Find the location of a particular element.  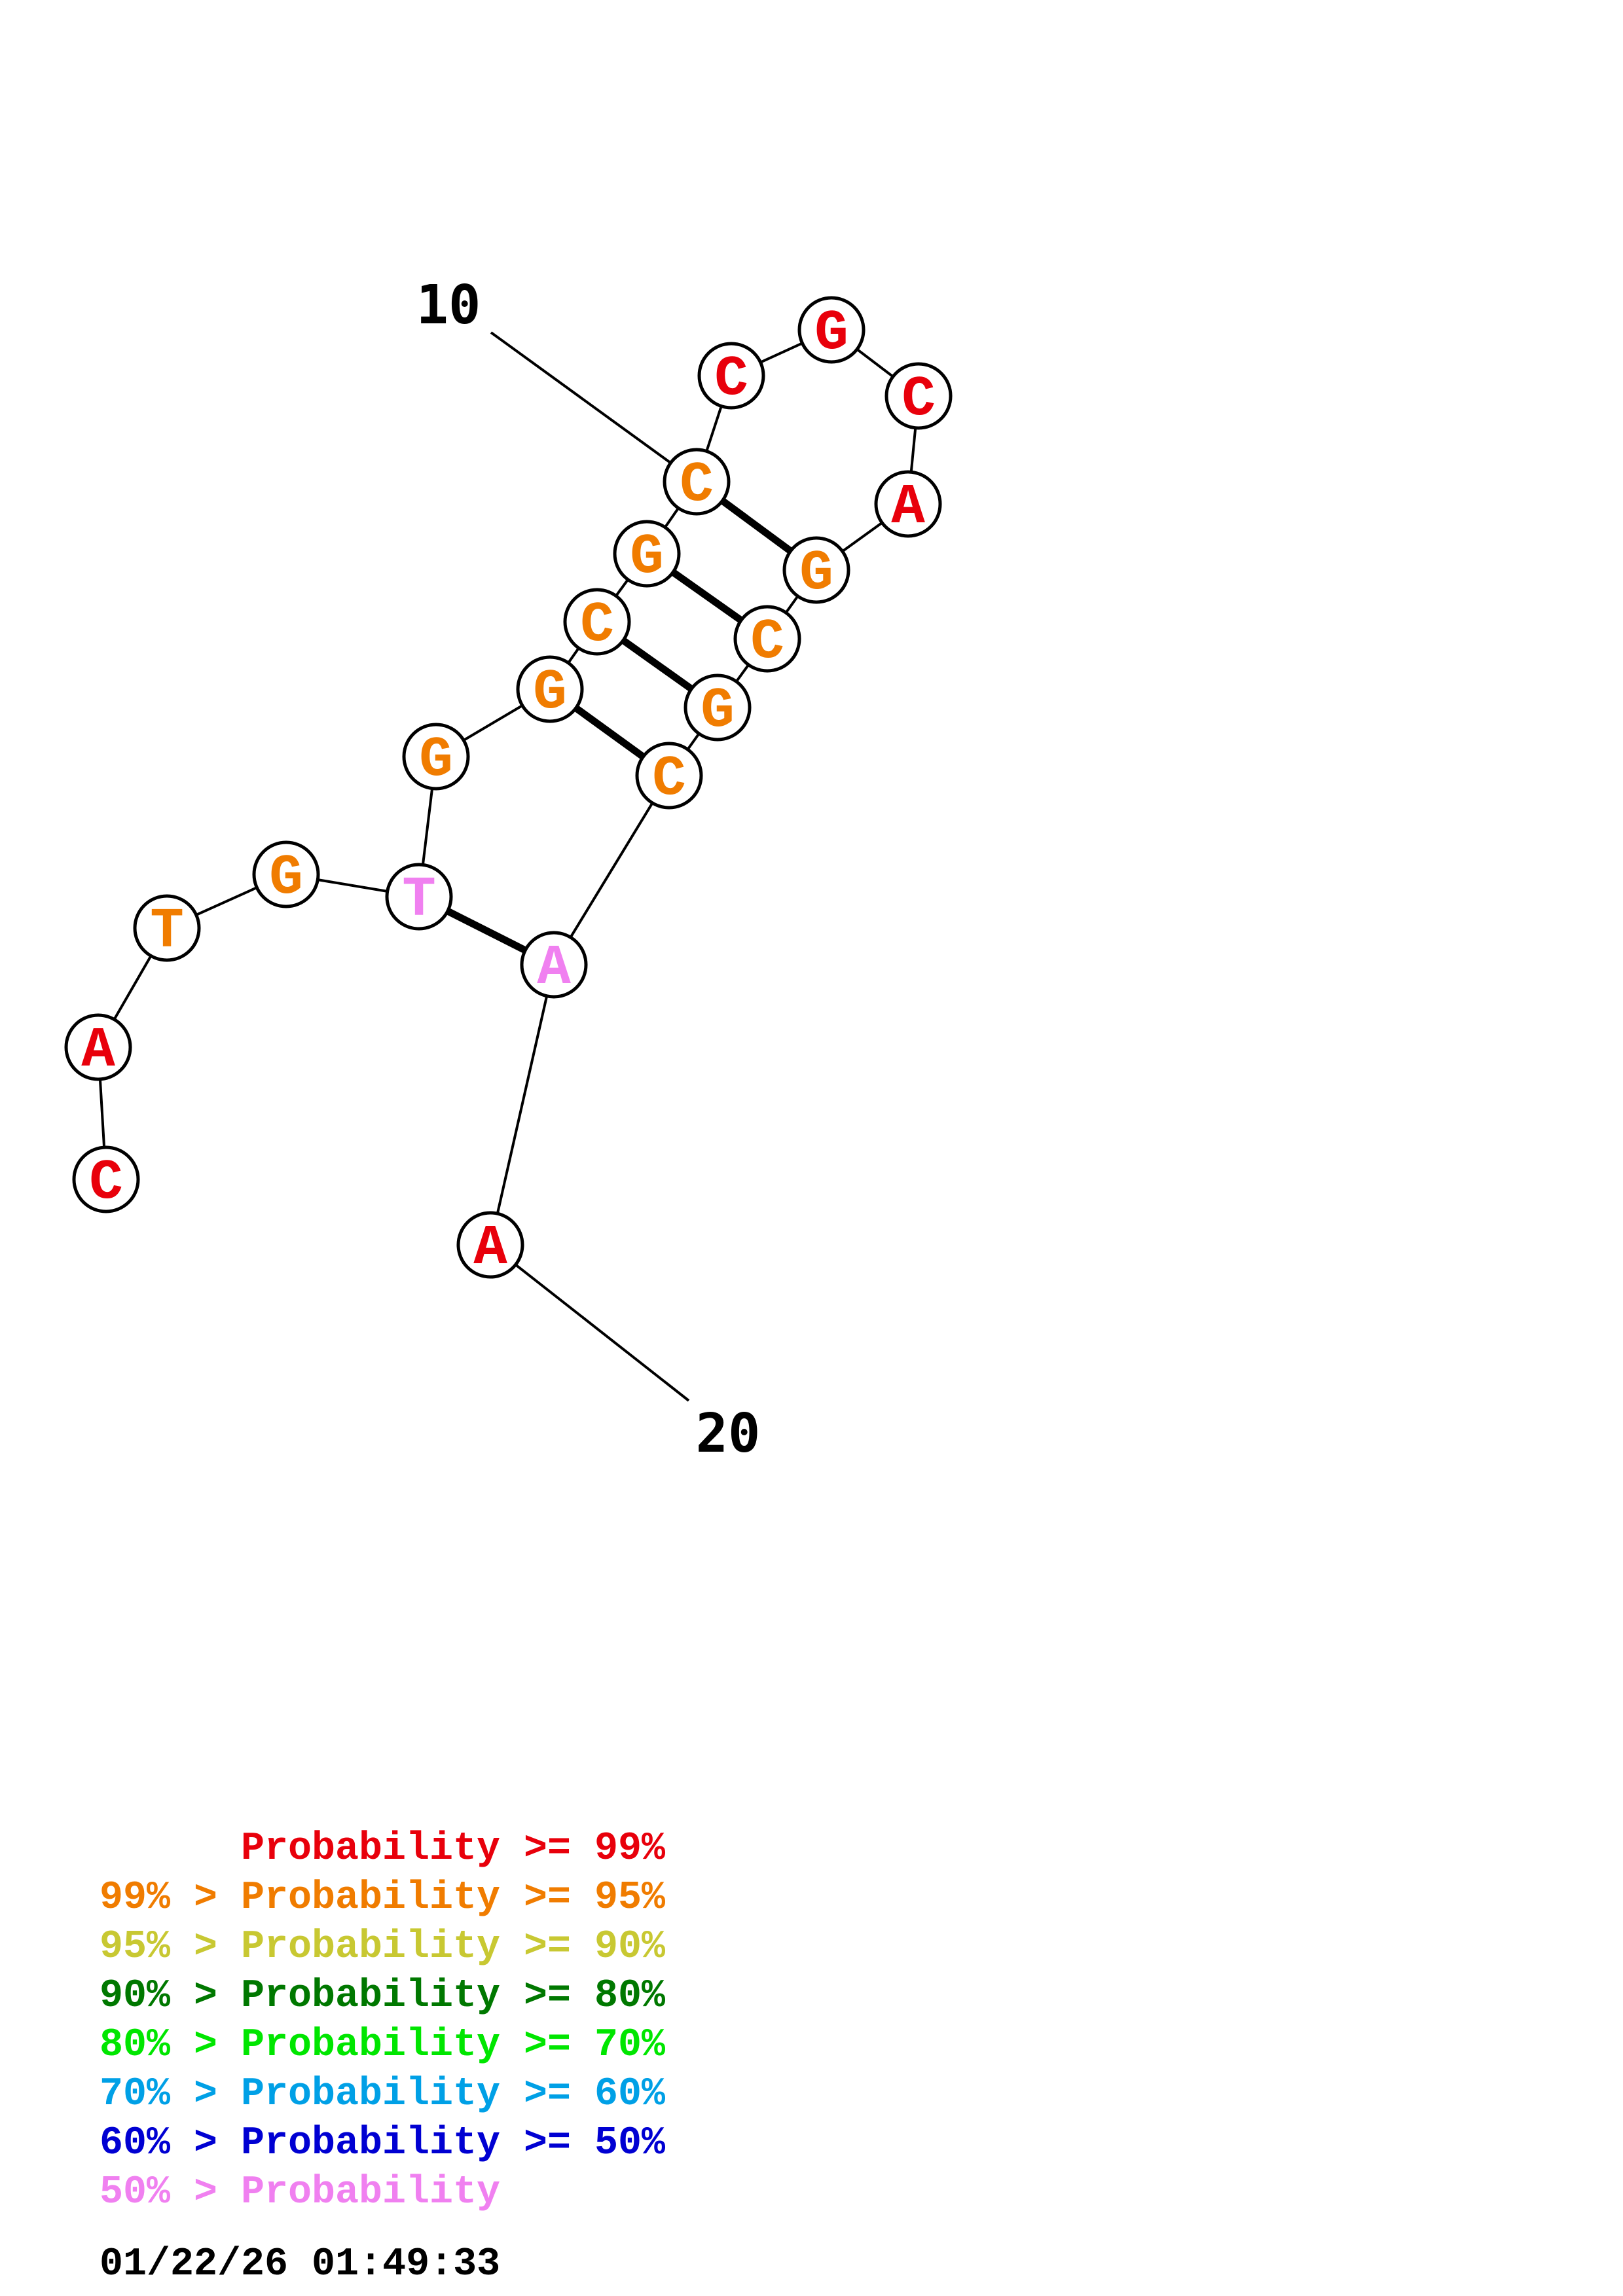

tick-labels: 10 20 is located at coordinates (588, 869).